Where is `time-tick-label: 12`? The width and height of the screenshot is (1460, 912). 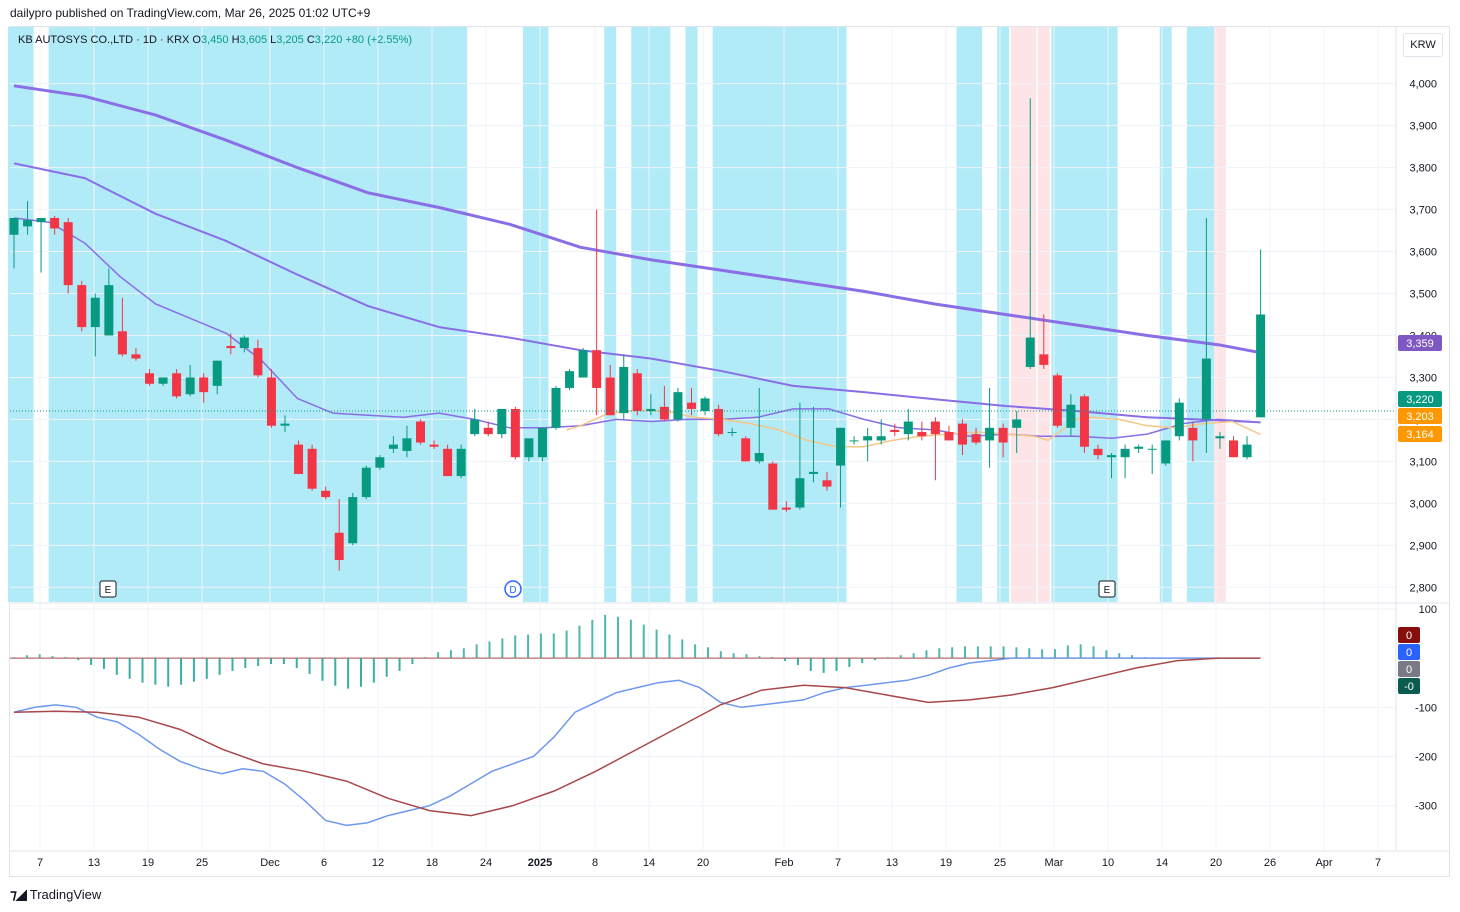 time-tick-label: 12 is located at coordinates (378, 863).